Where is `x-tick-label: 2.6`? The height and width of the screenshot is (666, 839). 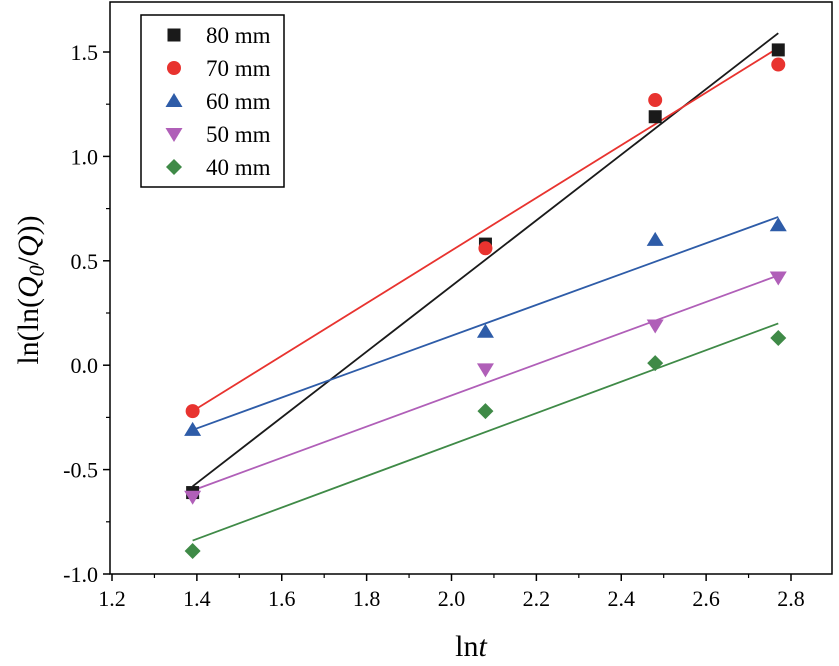
x-tick-label: 2.6 is located at coordinates (706, 598).